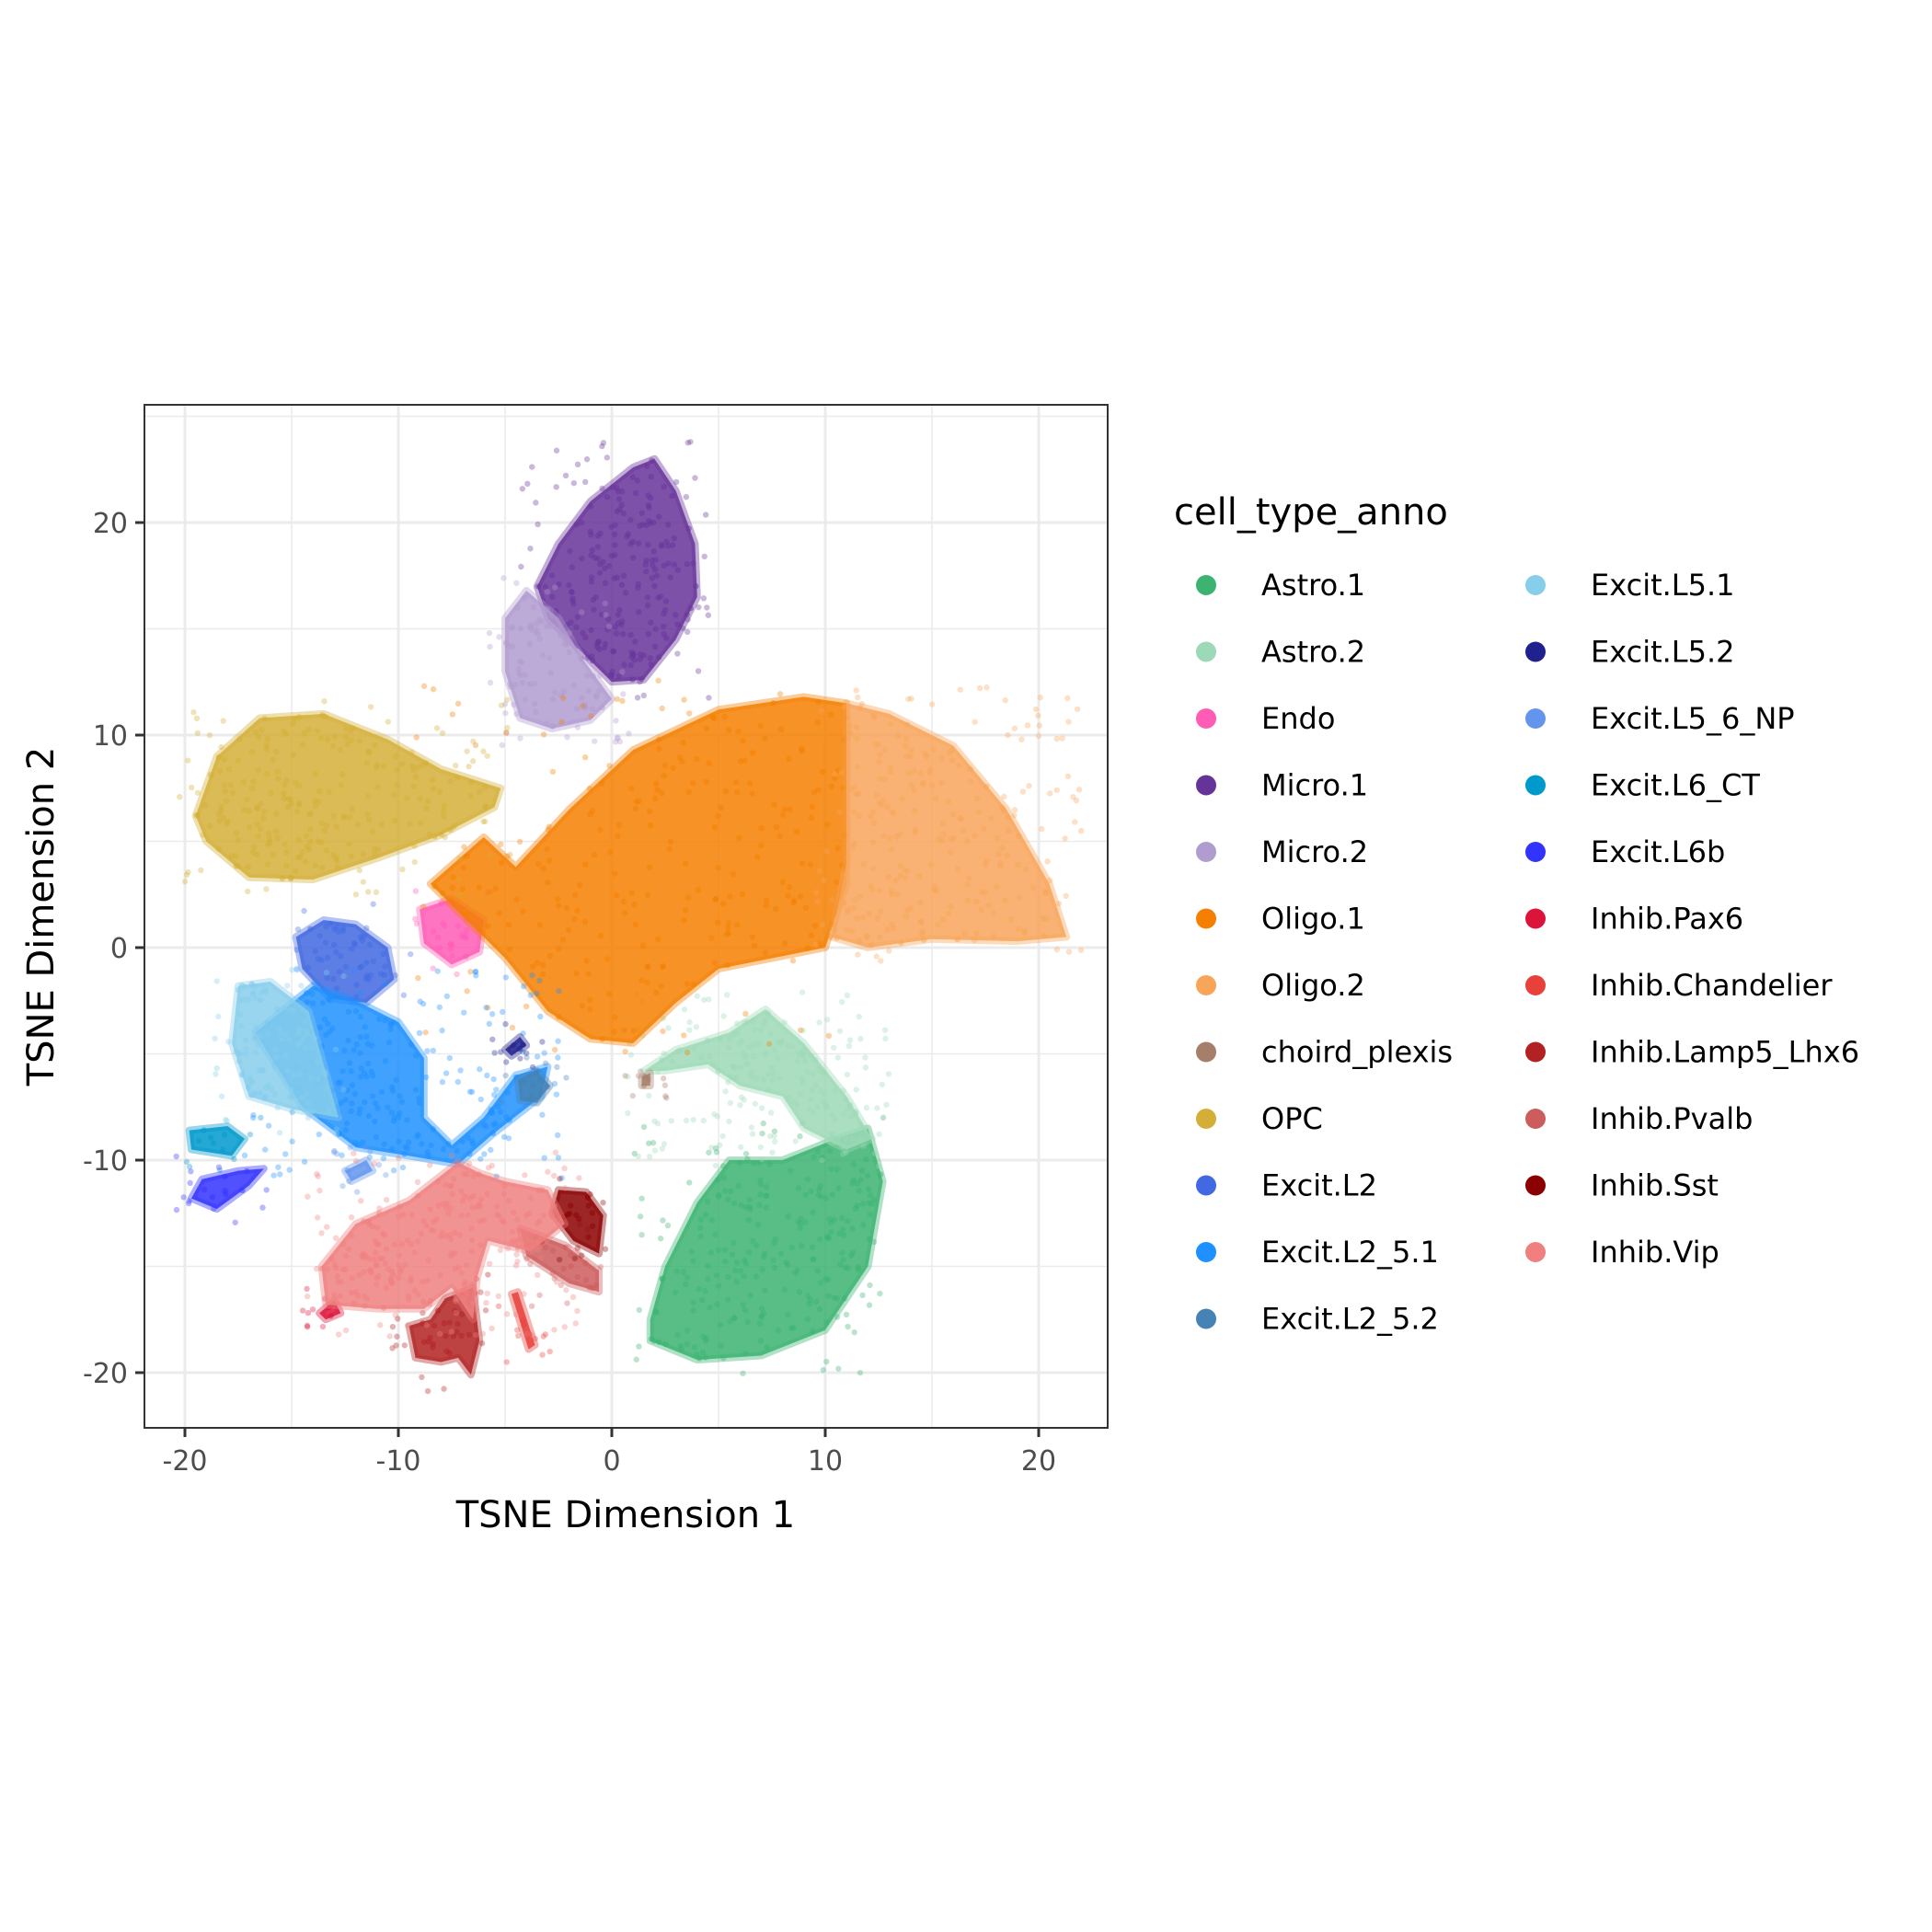 Image resolution: width=1932 pixels, height=1932 pixels. I want to click on legend-item: Oligo.1, so click(1280, 919).